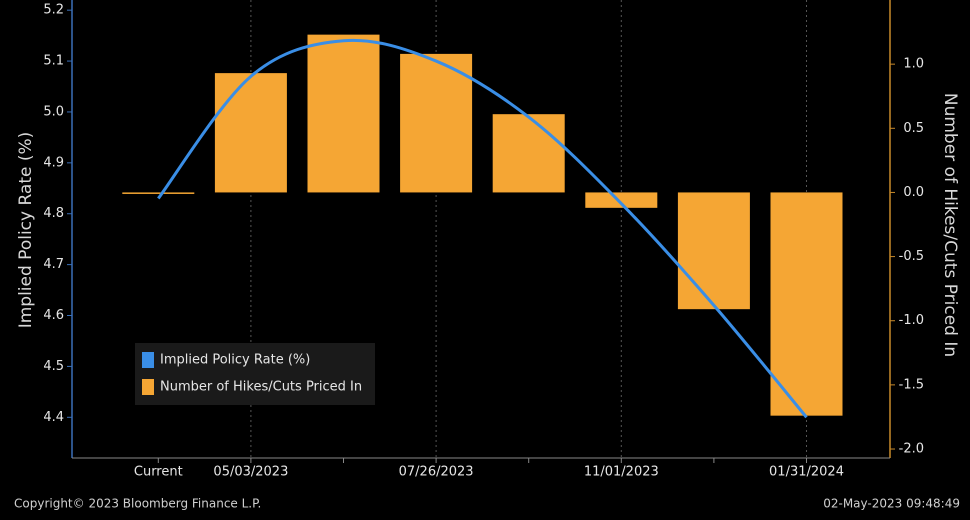 Image resolution: width=970 pixels, height=520 pixels. I want to click on y2-tick-label: -1.5, so click(911, 384).